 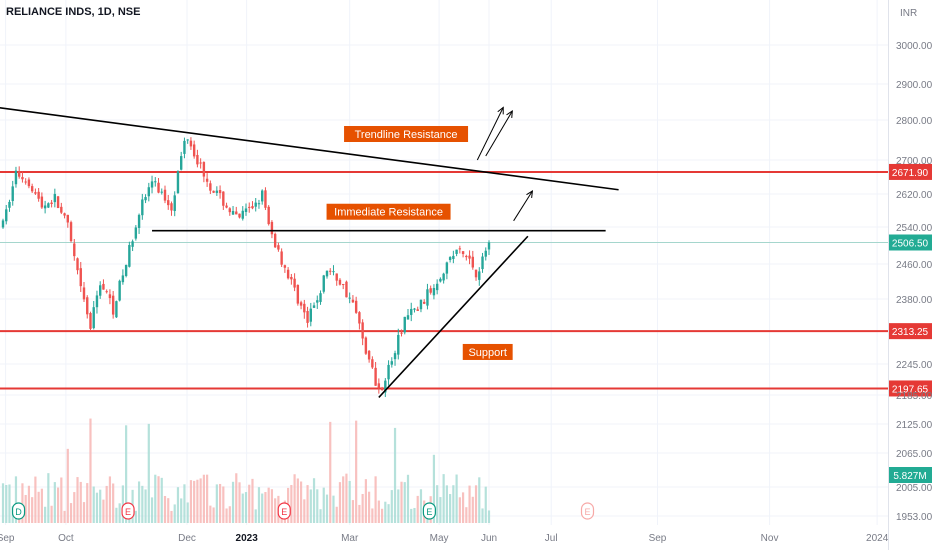 I want to click on time-tick-label: Oct, so click(x=66, y=538).